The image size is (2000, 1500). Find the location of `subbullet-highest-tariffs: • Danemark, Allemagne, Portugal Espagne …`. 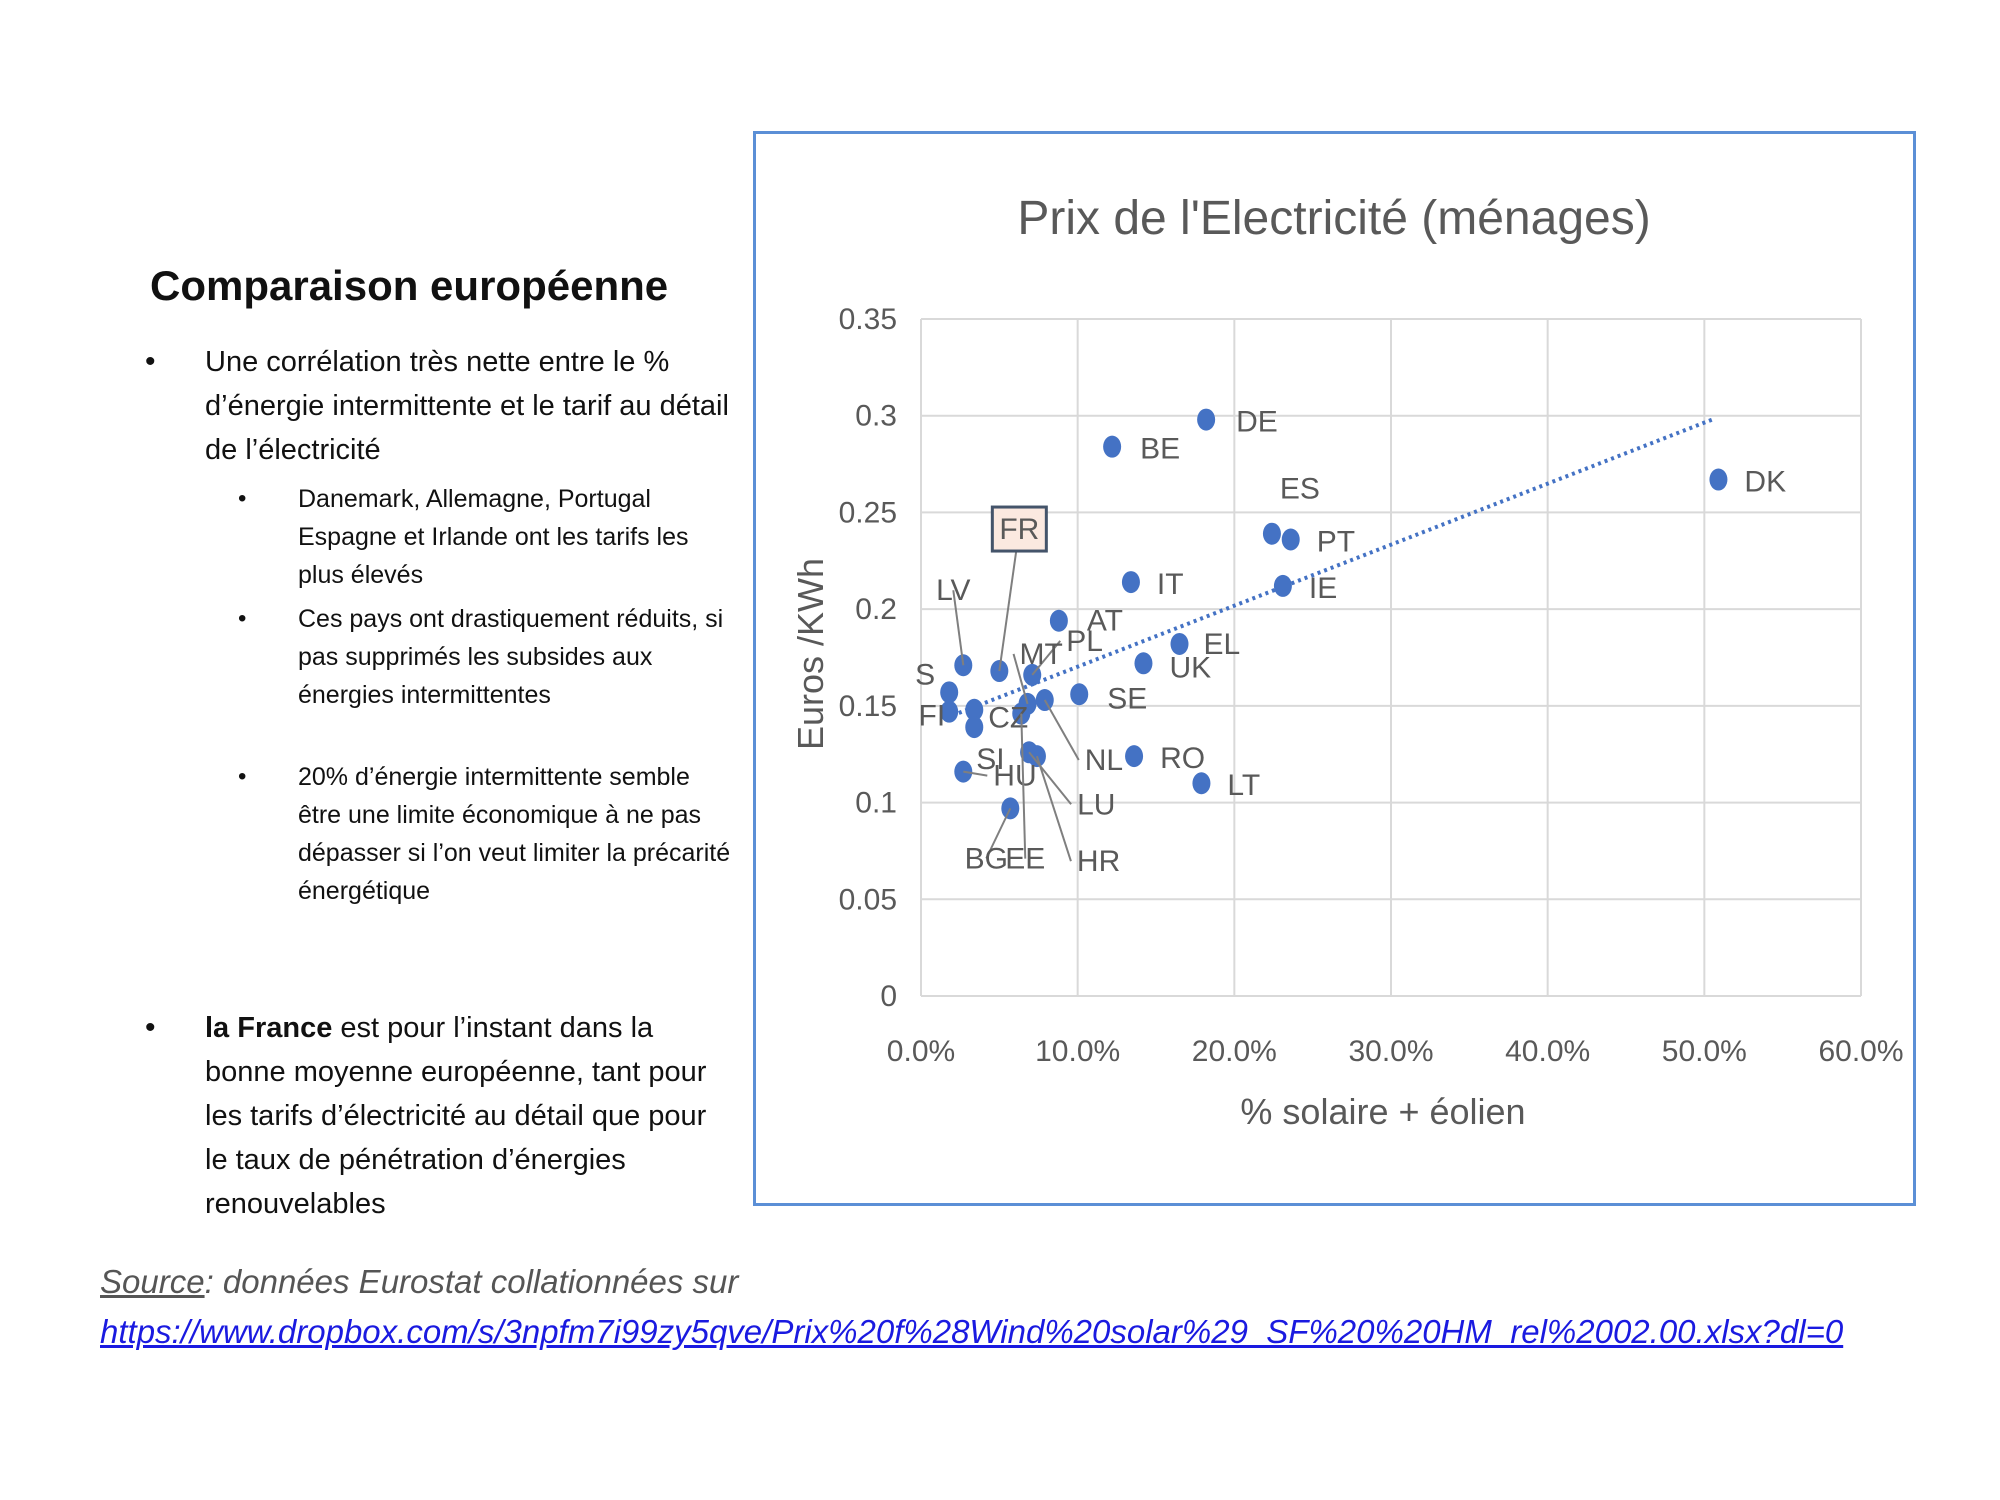

subbullet-highest-tariffs: • Danemark, Allemagne, Portugal Espagne … is located at coordinates (487, 537).